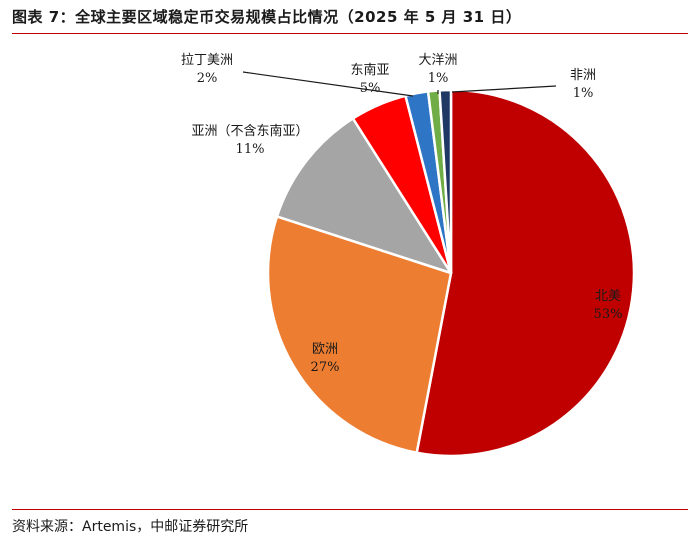 The image size is (700, 554). Describe the element at coordinates (325, 349) in the screenshot. I see `slice-label: 欧洲` at that location.